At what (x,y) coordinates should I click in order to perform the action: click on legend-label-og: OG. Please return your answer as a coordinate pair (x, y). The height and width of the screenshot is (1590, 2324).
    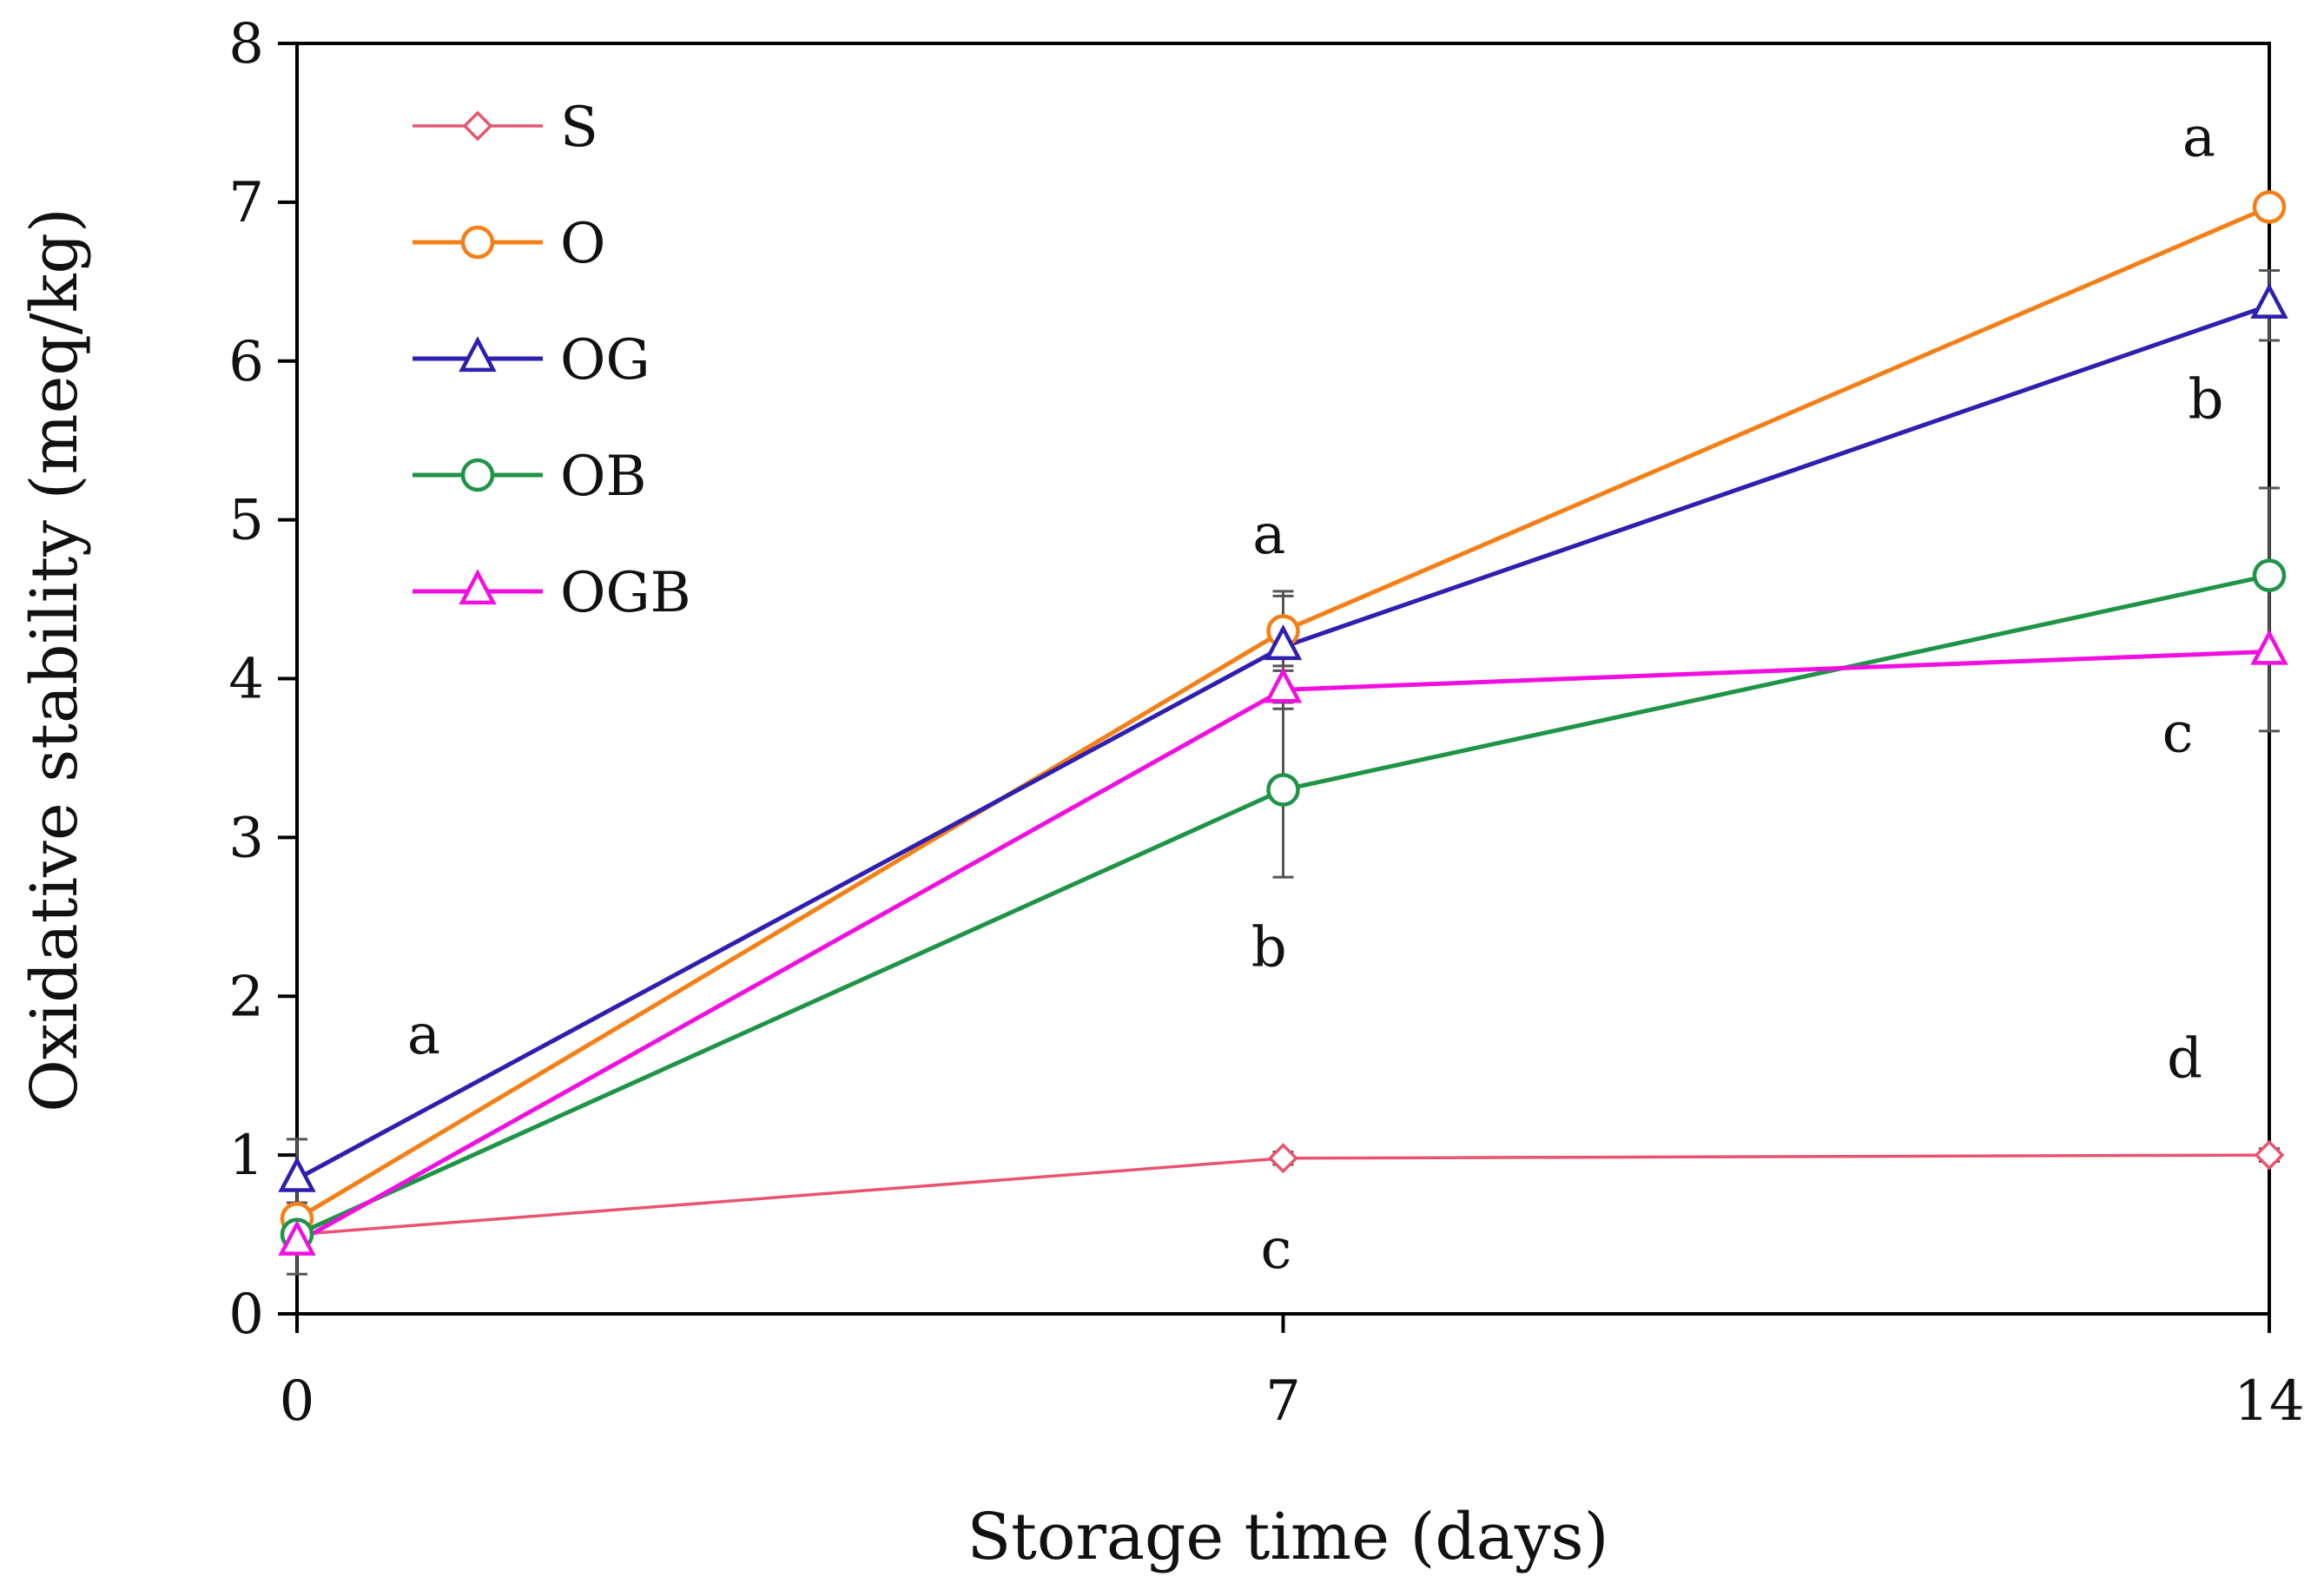
    Looking at the image, I should click on (605, 360).